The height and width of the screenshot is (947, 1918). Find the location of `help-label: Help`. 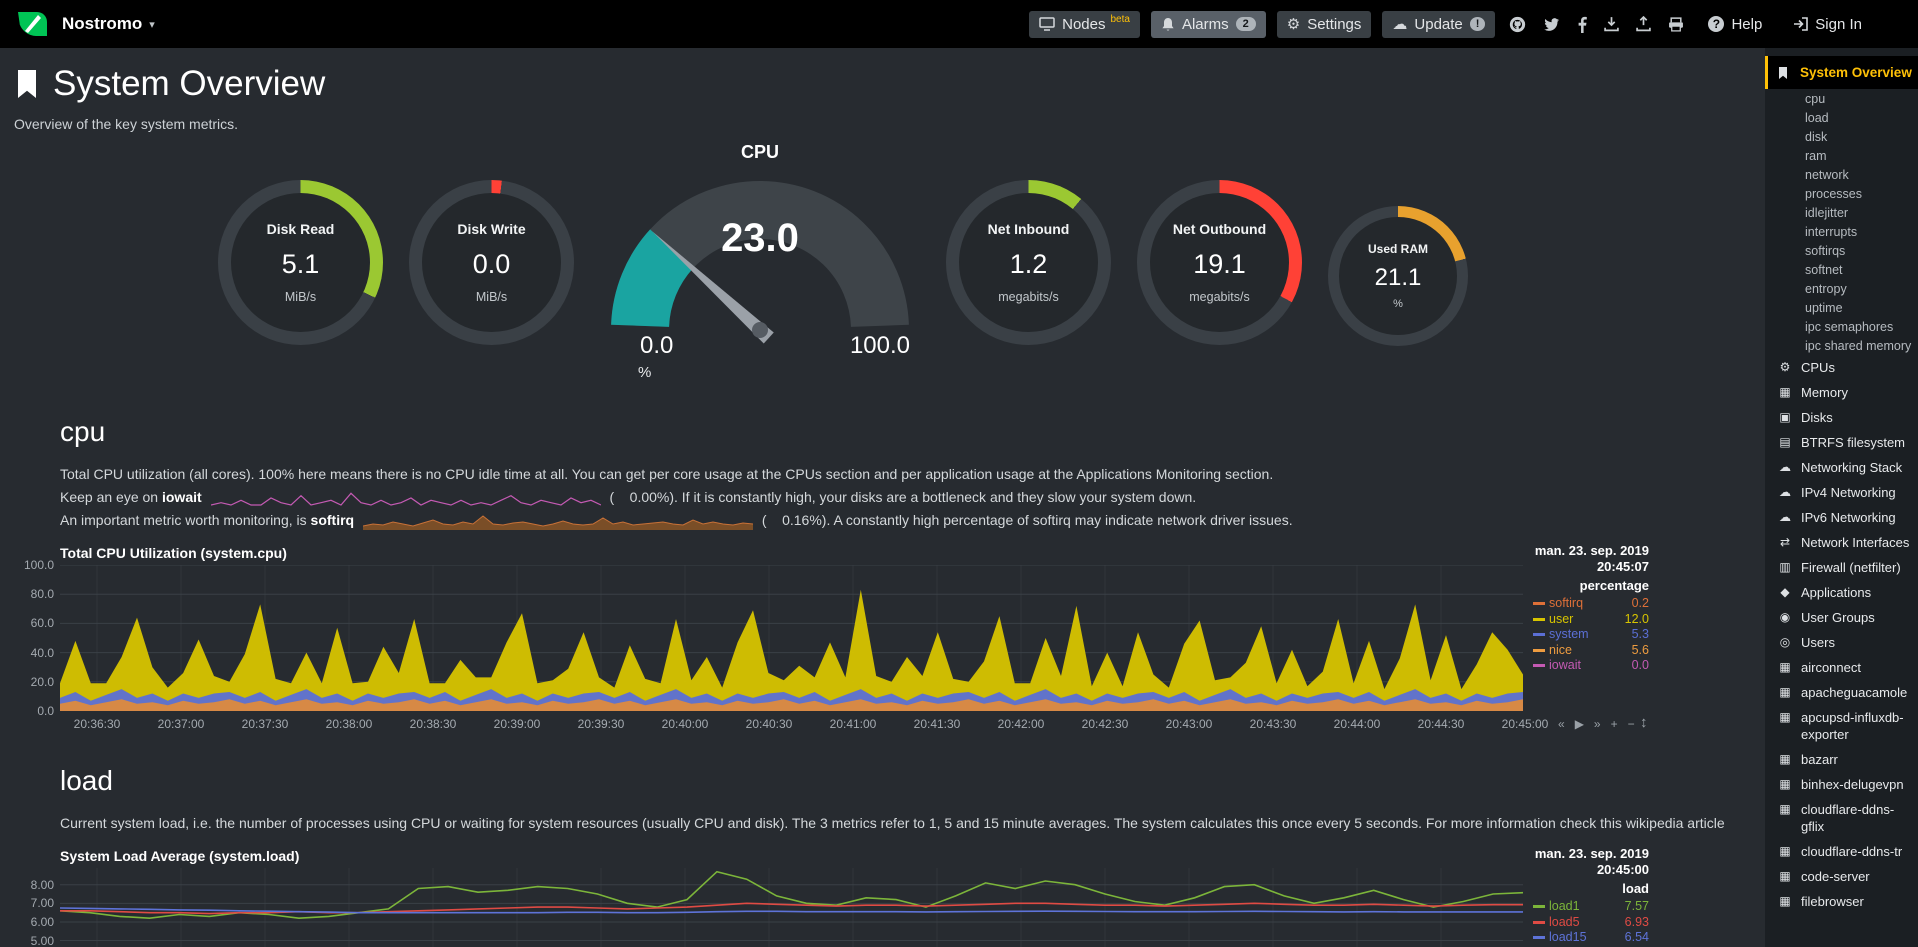

help-label: Help is located at coordinates (1747, 24).